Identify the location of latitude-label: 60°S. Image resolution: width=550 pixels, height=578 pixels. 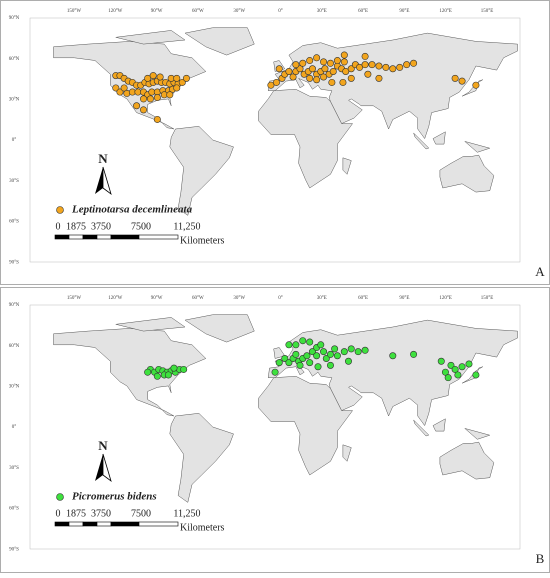
(14, 222).